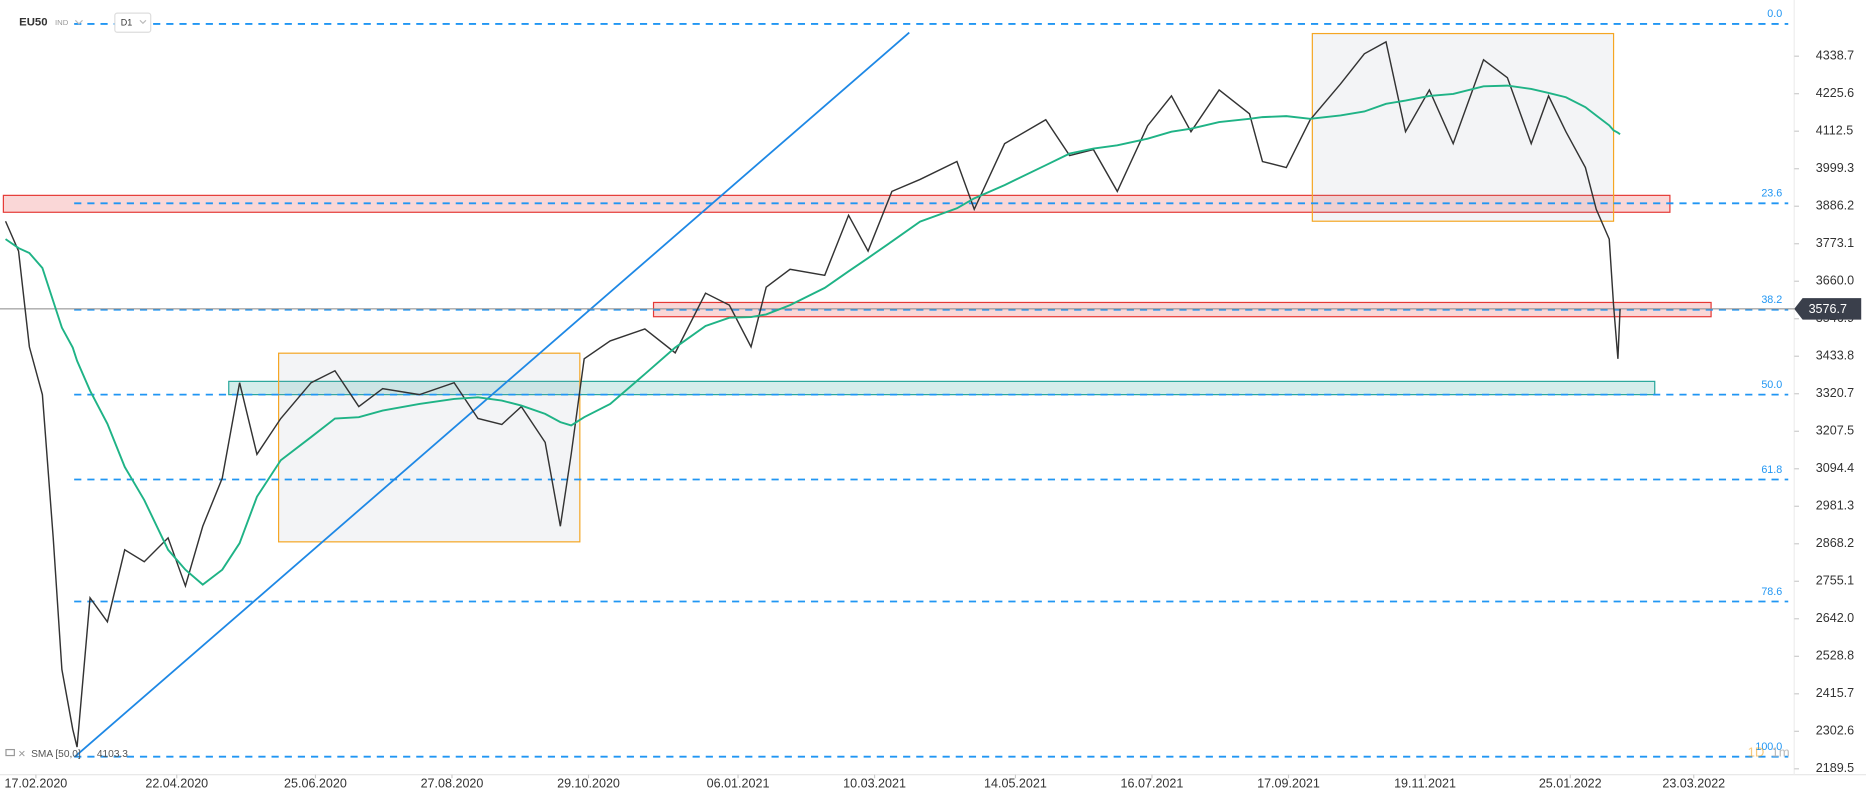 The height and width of the screenshot is (795, 1866). Describe the element at coordinates (56, 754) in the screenshot. I see `legend-label: SMA [50,0]` at that location.